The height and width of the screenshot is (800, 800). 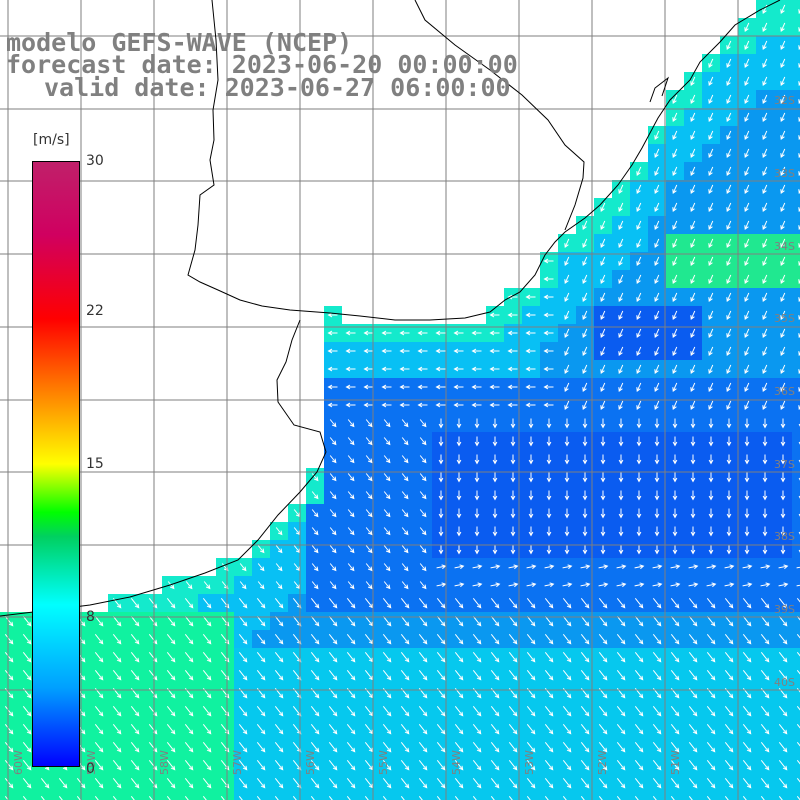 What do you see at coordinates (277, 87) in the screenshot?
I see `title-valid-date: valid date: 2023-06-27 06:00:00` at bounding box center [277, 87].